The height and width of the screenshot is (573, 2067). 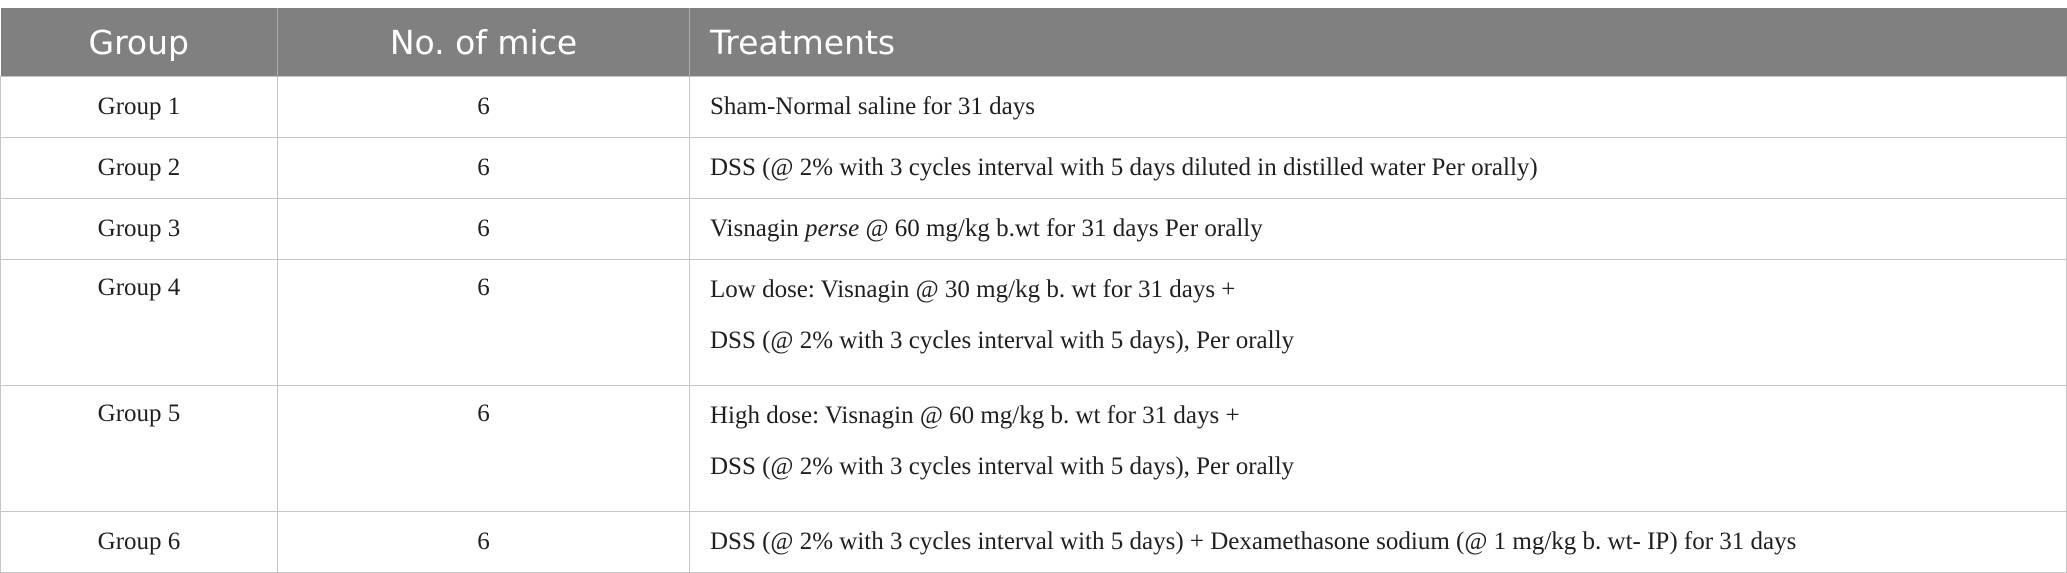 What do you see at coordinates (832, 228) in the screenshot?
I see `treatment-text-italic: perse` at bounding box center [832, 228].